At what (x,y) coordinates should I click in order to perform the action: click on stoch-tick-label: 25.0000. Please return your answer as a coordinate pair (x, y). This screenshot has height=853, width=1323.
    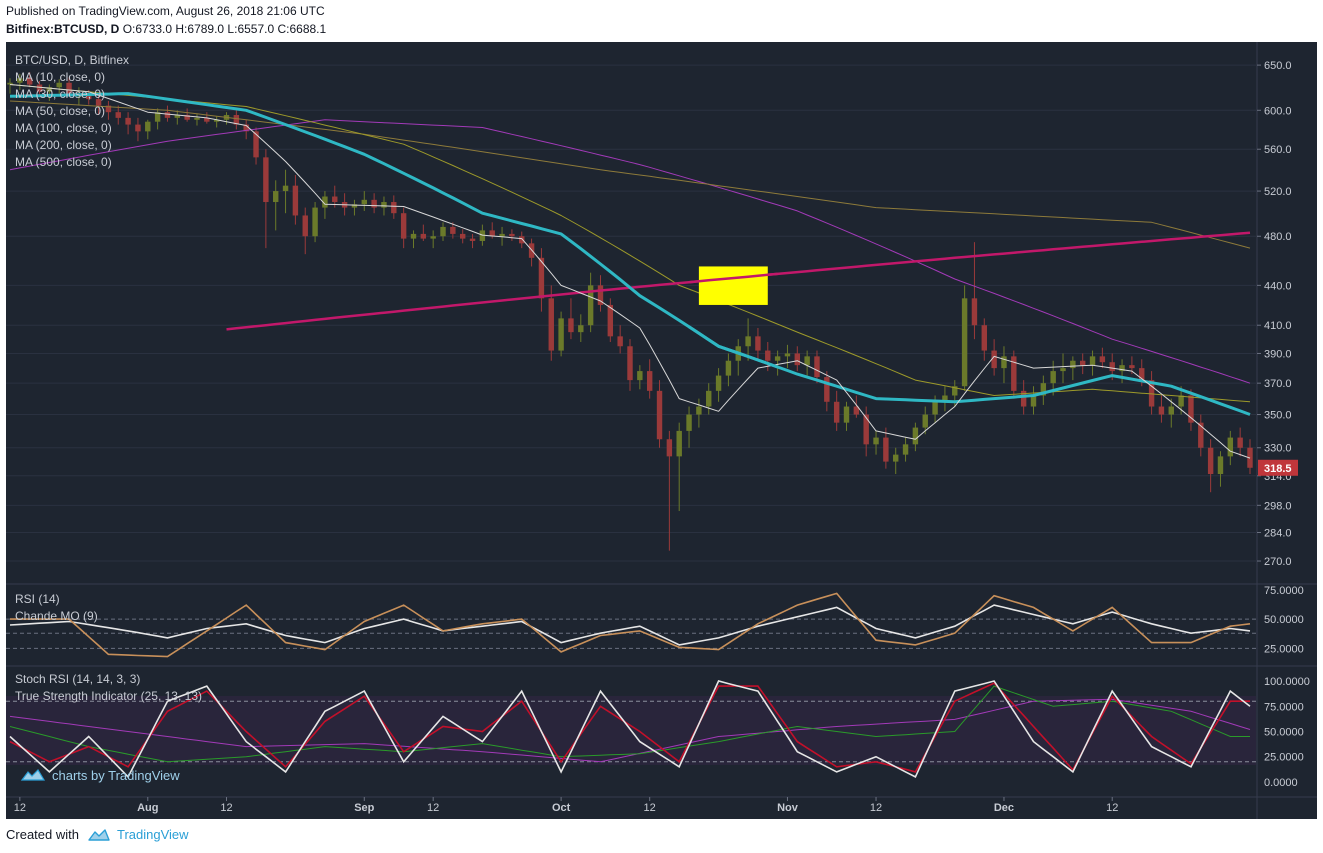
    Looking at the image, I should click on (1284, 758).